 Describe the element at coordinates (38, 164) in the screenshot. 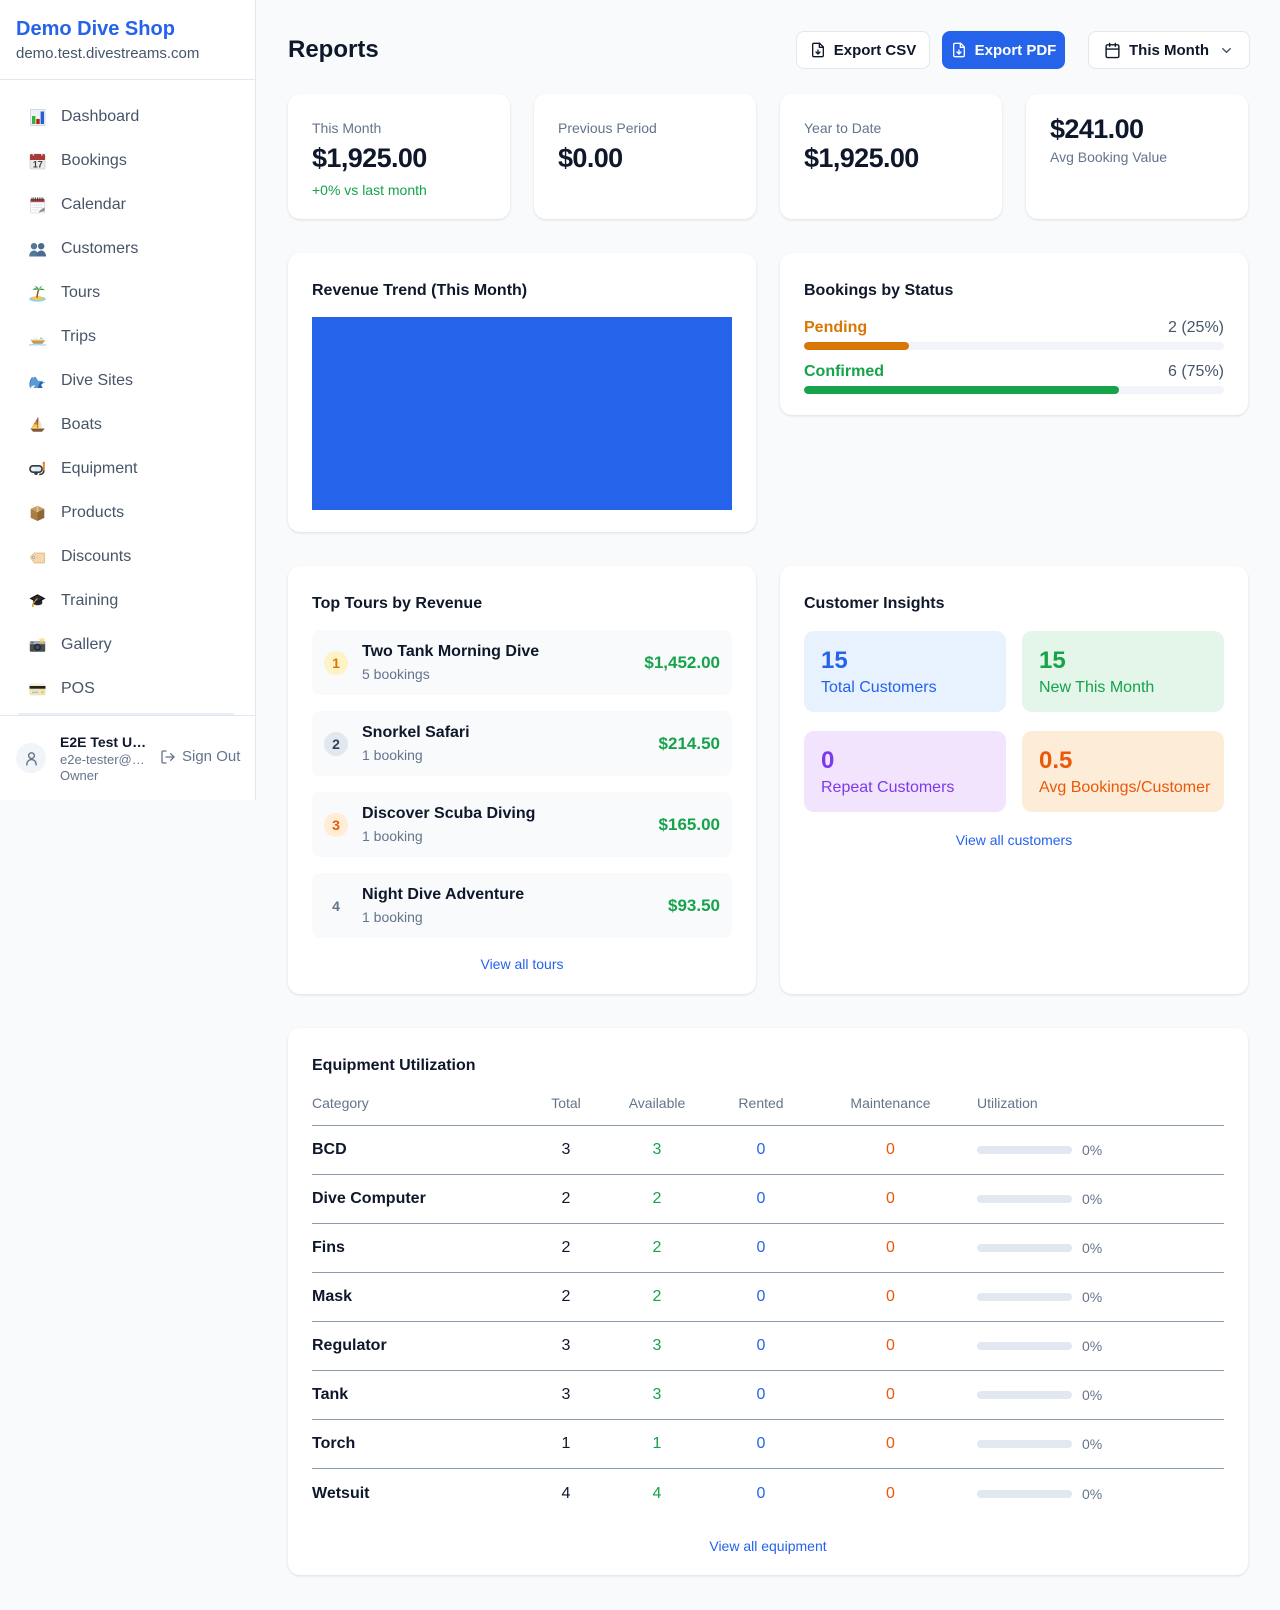

I see `svg-text: 17` at that location.